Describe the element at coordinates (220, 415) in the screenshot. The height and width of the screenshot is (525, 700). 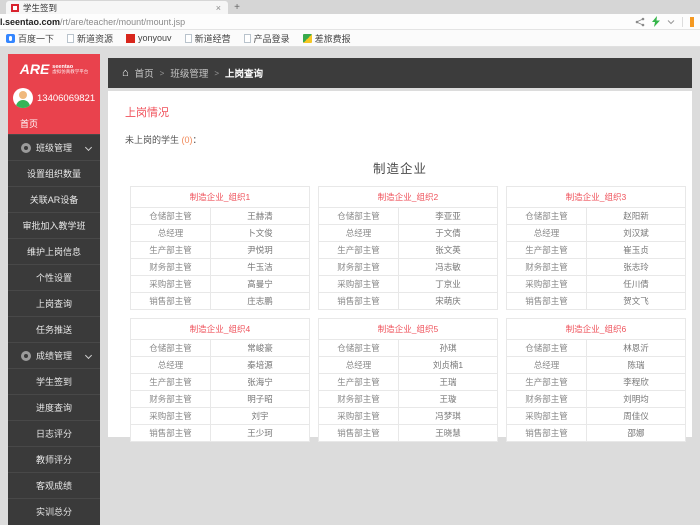
I see `org-table-row: 采购部主管 刘宇` at that location.